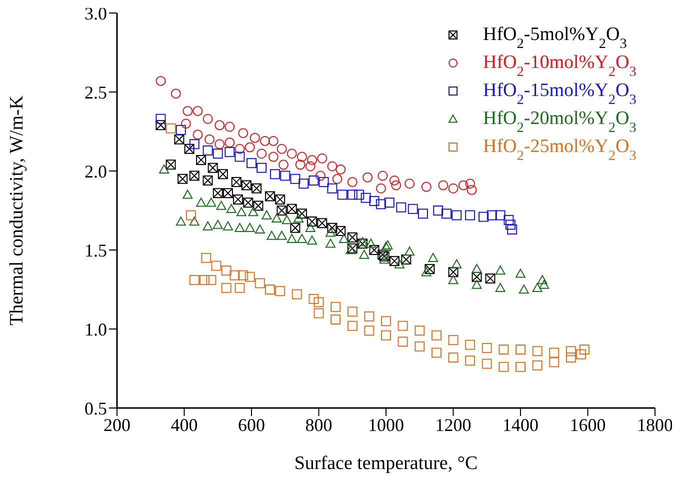  What do you see at coordinates (559, 94) in the screenshot?
I see `legend-label: HfO$_{2}$-15mol%Y$_{2}$O$_{3}$` at bounding box center [559, 94].